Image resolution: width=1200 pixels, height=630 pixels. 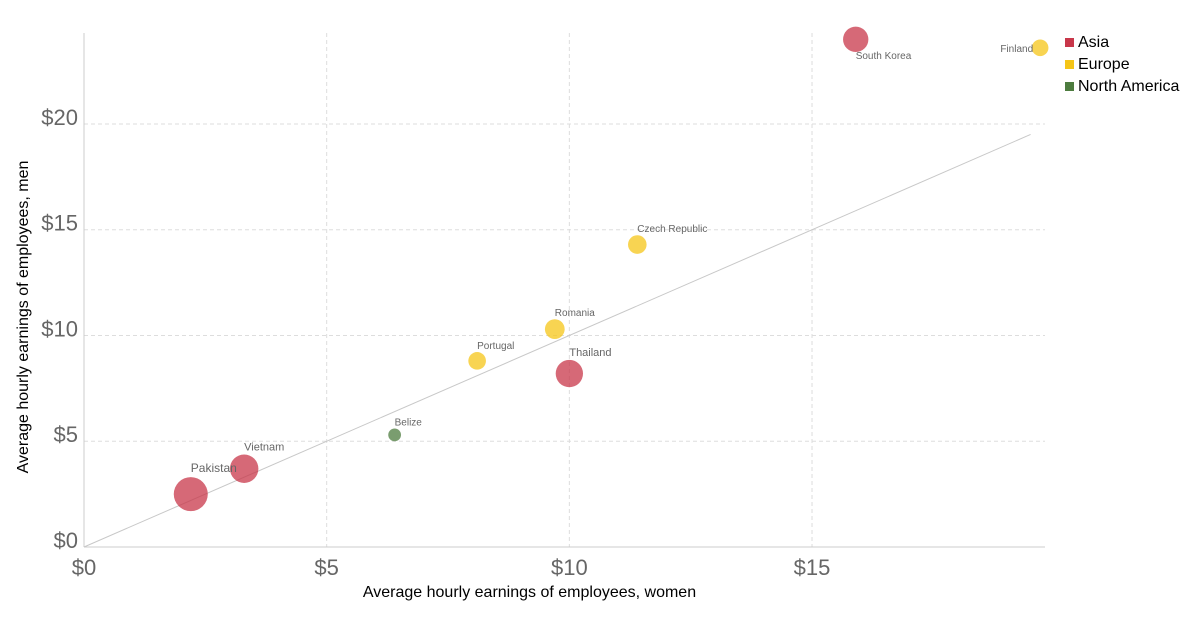 I want to click on point-label: South Korea, so click(x=884, y=56).